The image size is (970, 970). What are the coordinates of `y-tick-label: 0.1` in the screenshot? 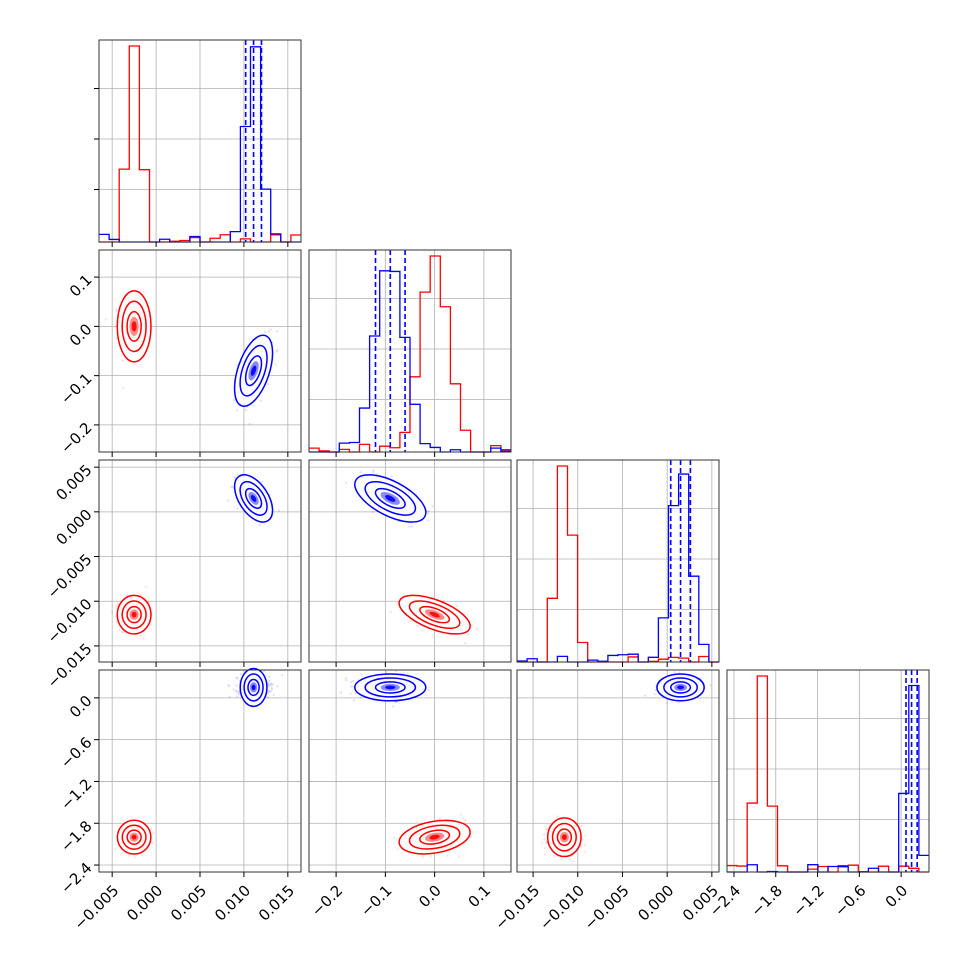 It's located at (81, 286).